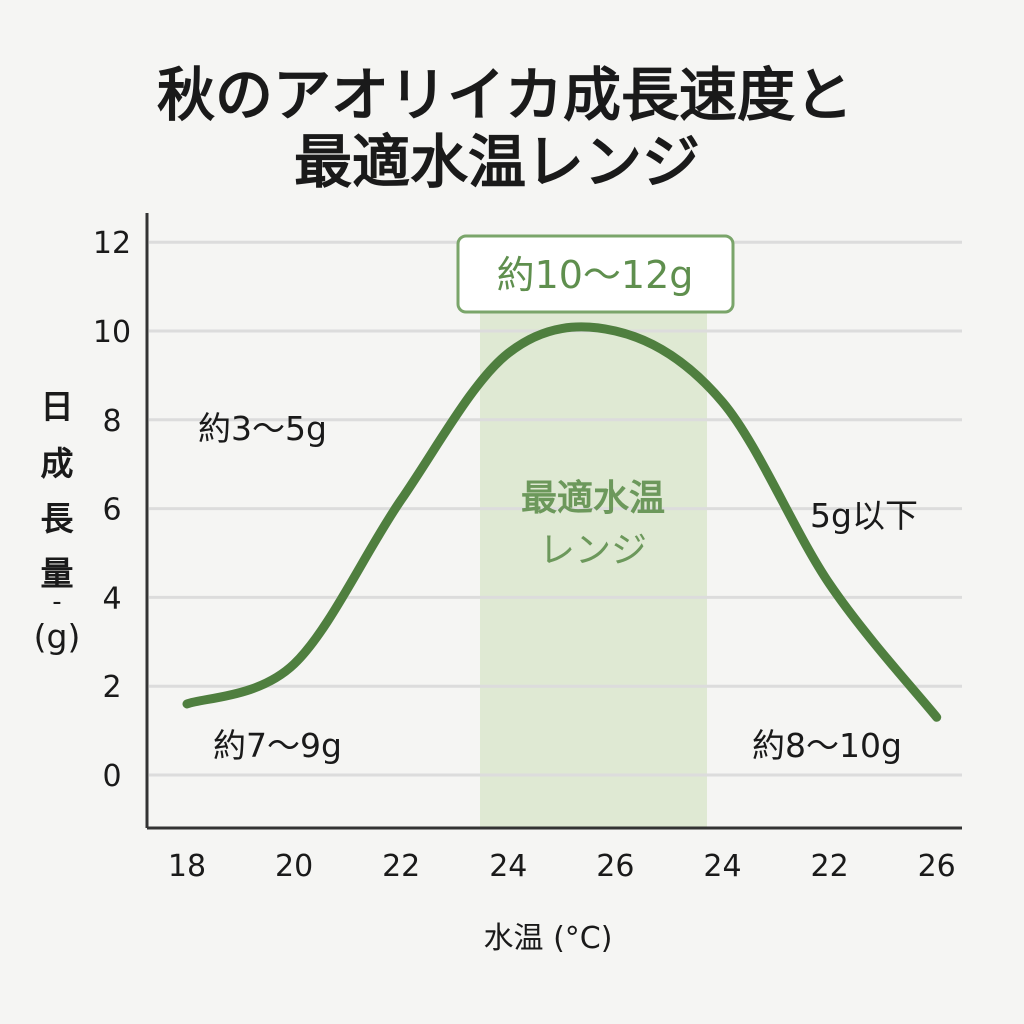 The width and height of the screenshot is (1024, 1024). I want to click on chart-title-line-1: 秋のアオリイカ成長速度と, so click(505, 95).